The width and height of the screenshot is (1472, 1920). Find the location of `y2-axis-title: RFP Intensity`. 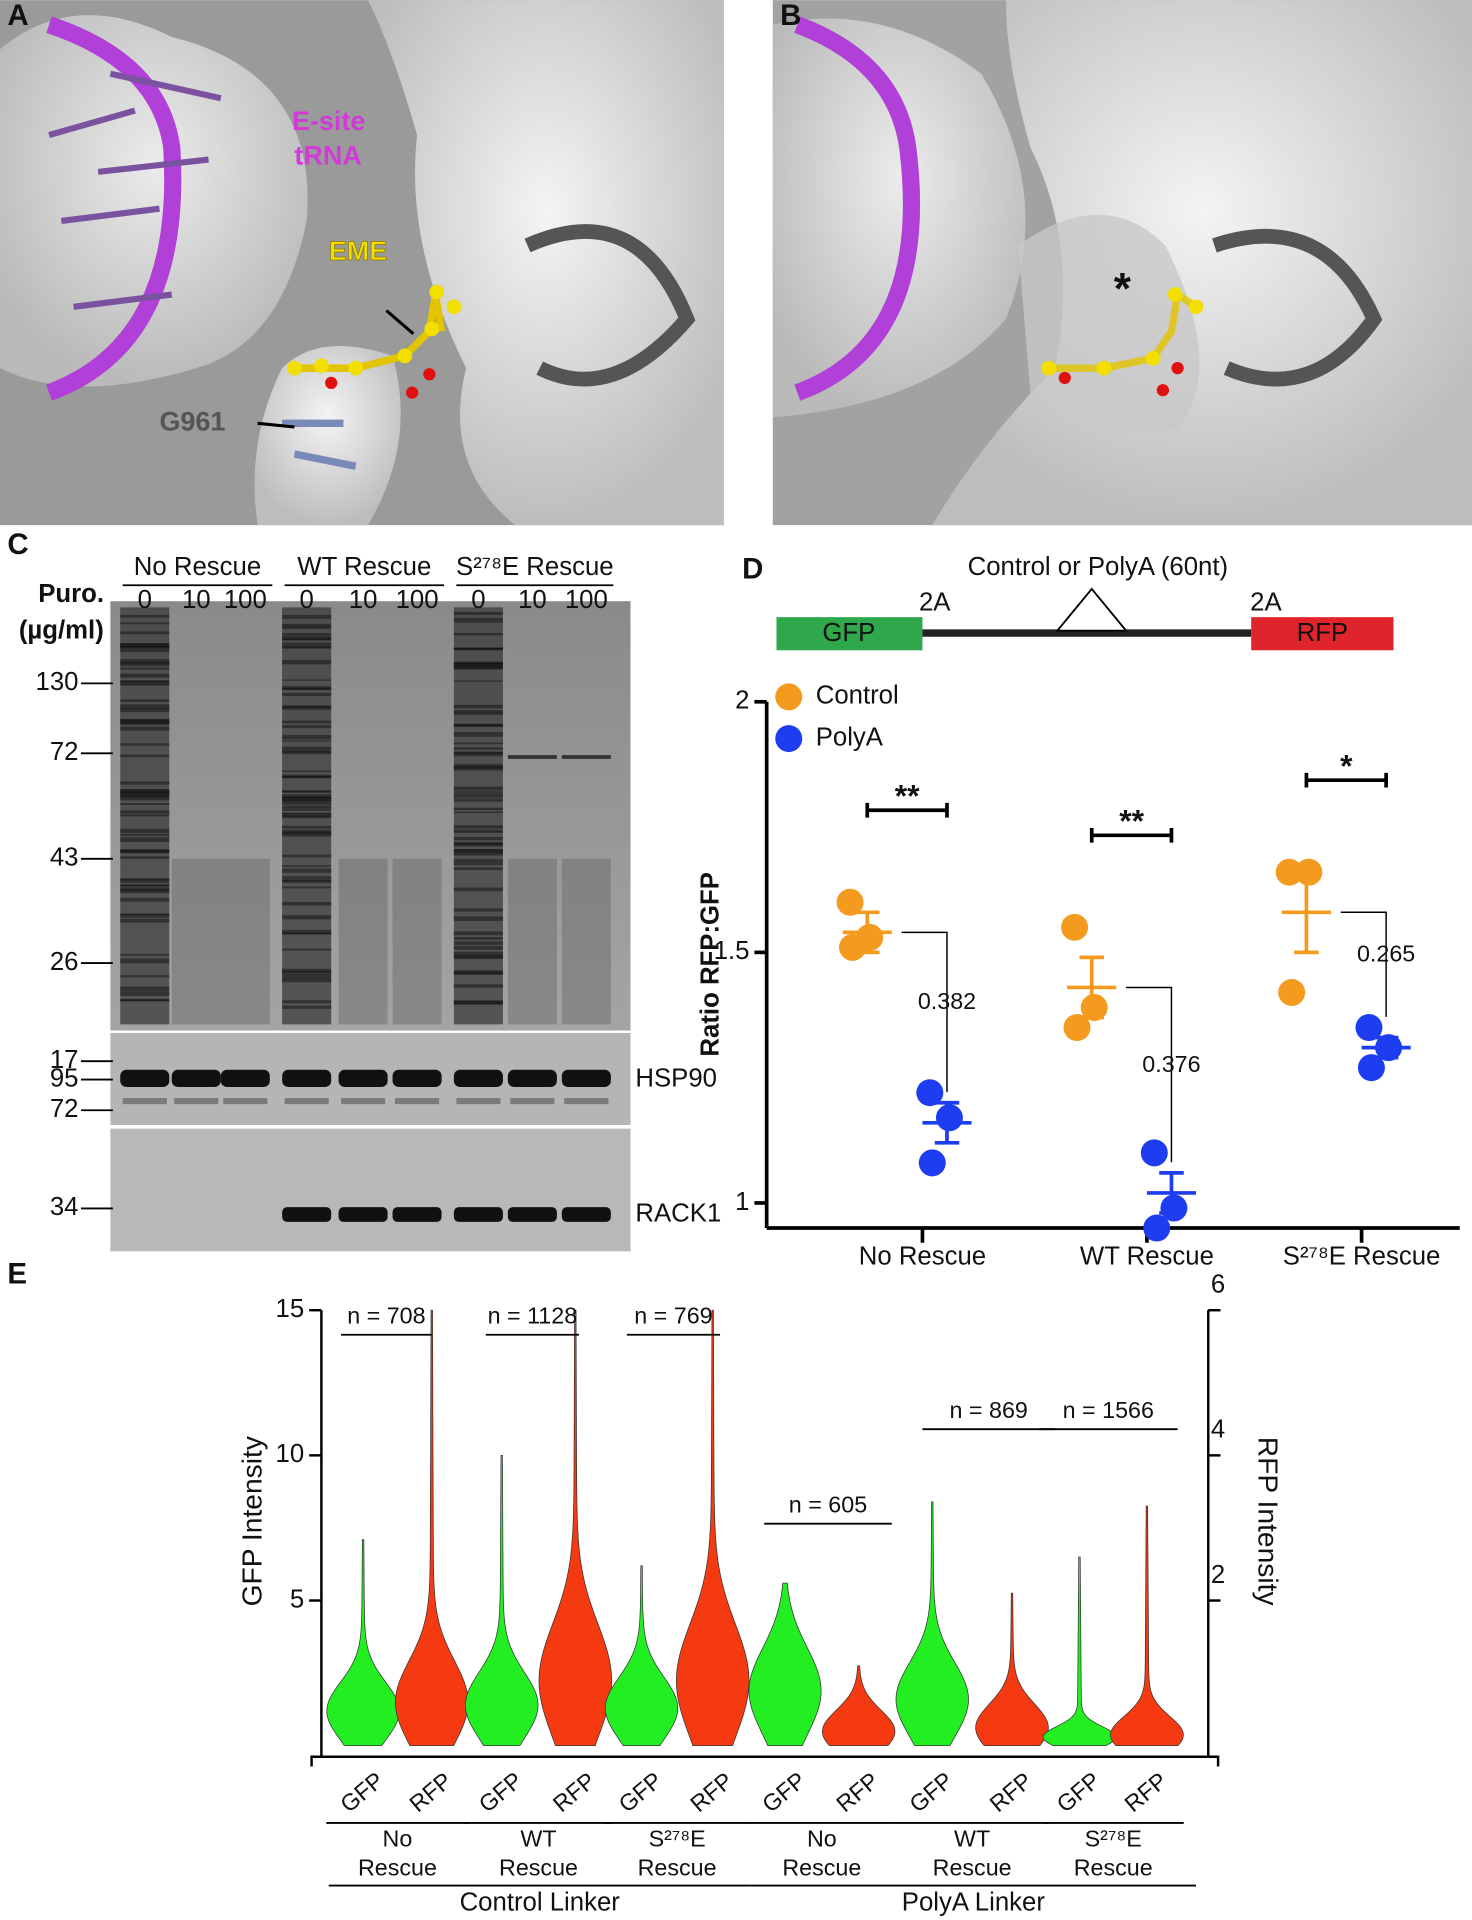

y2-axis-title: RFP Intensity is located at coordinates (1268, 1522).